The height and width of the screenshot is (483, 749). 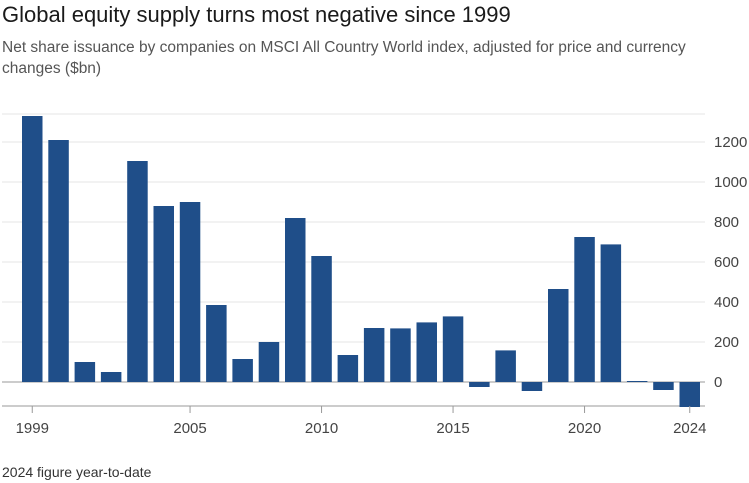 I want to click on bar-2010, so click(x=321, y=319).